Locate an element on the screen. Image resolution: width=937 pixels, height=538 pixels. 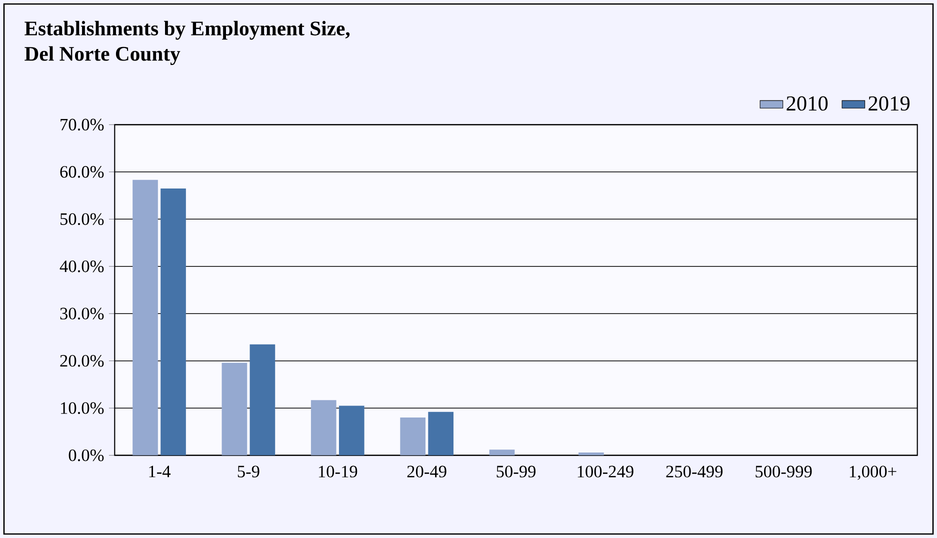
y-tick-label: 20.0% is located at coordinates (82, 360).